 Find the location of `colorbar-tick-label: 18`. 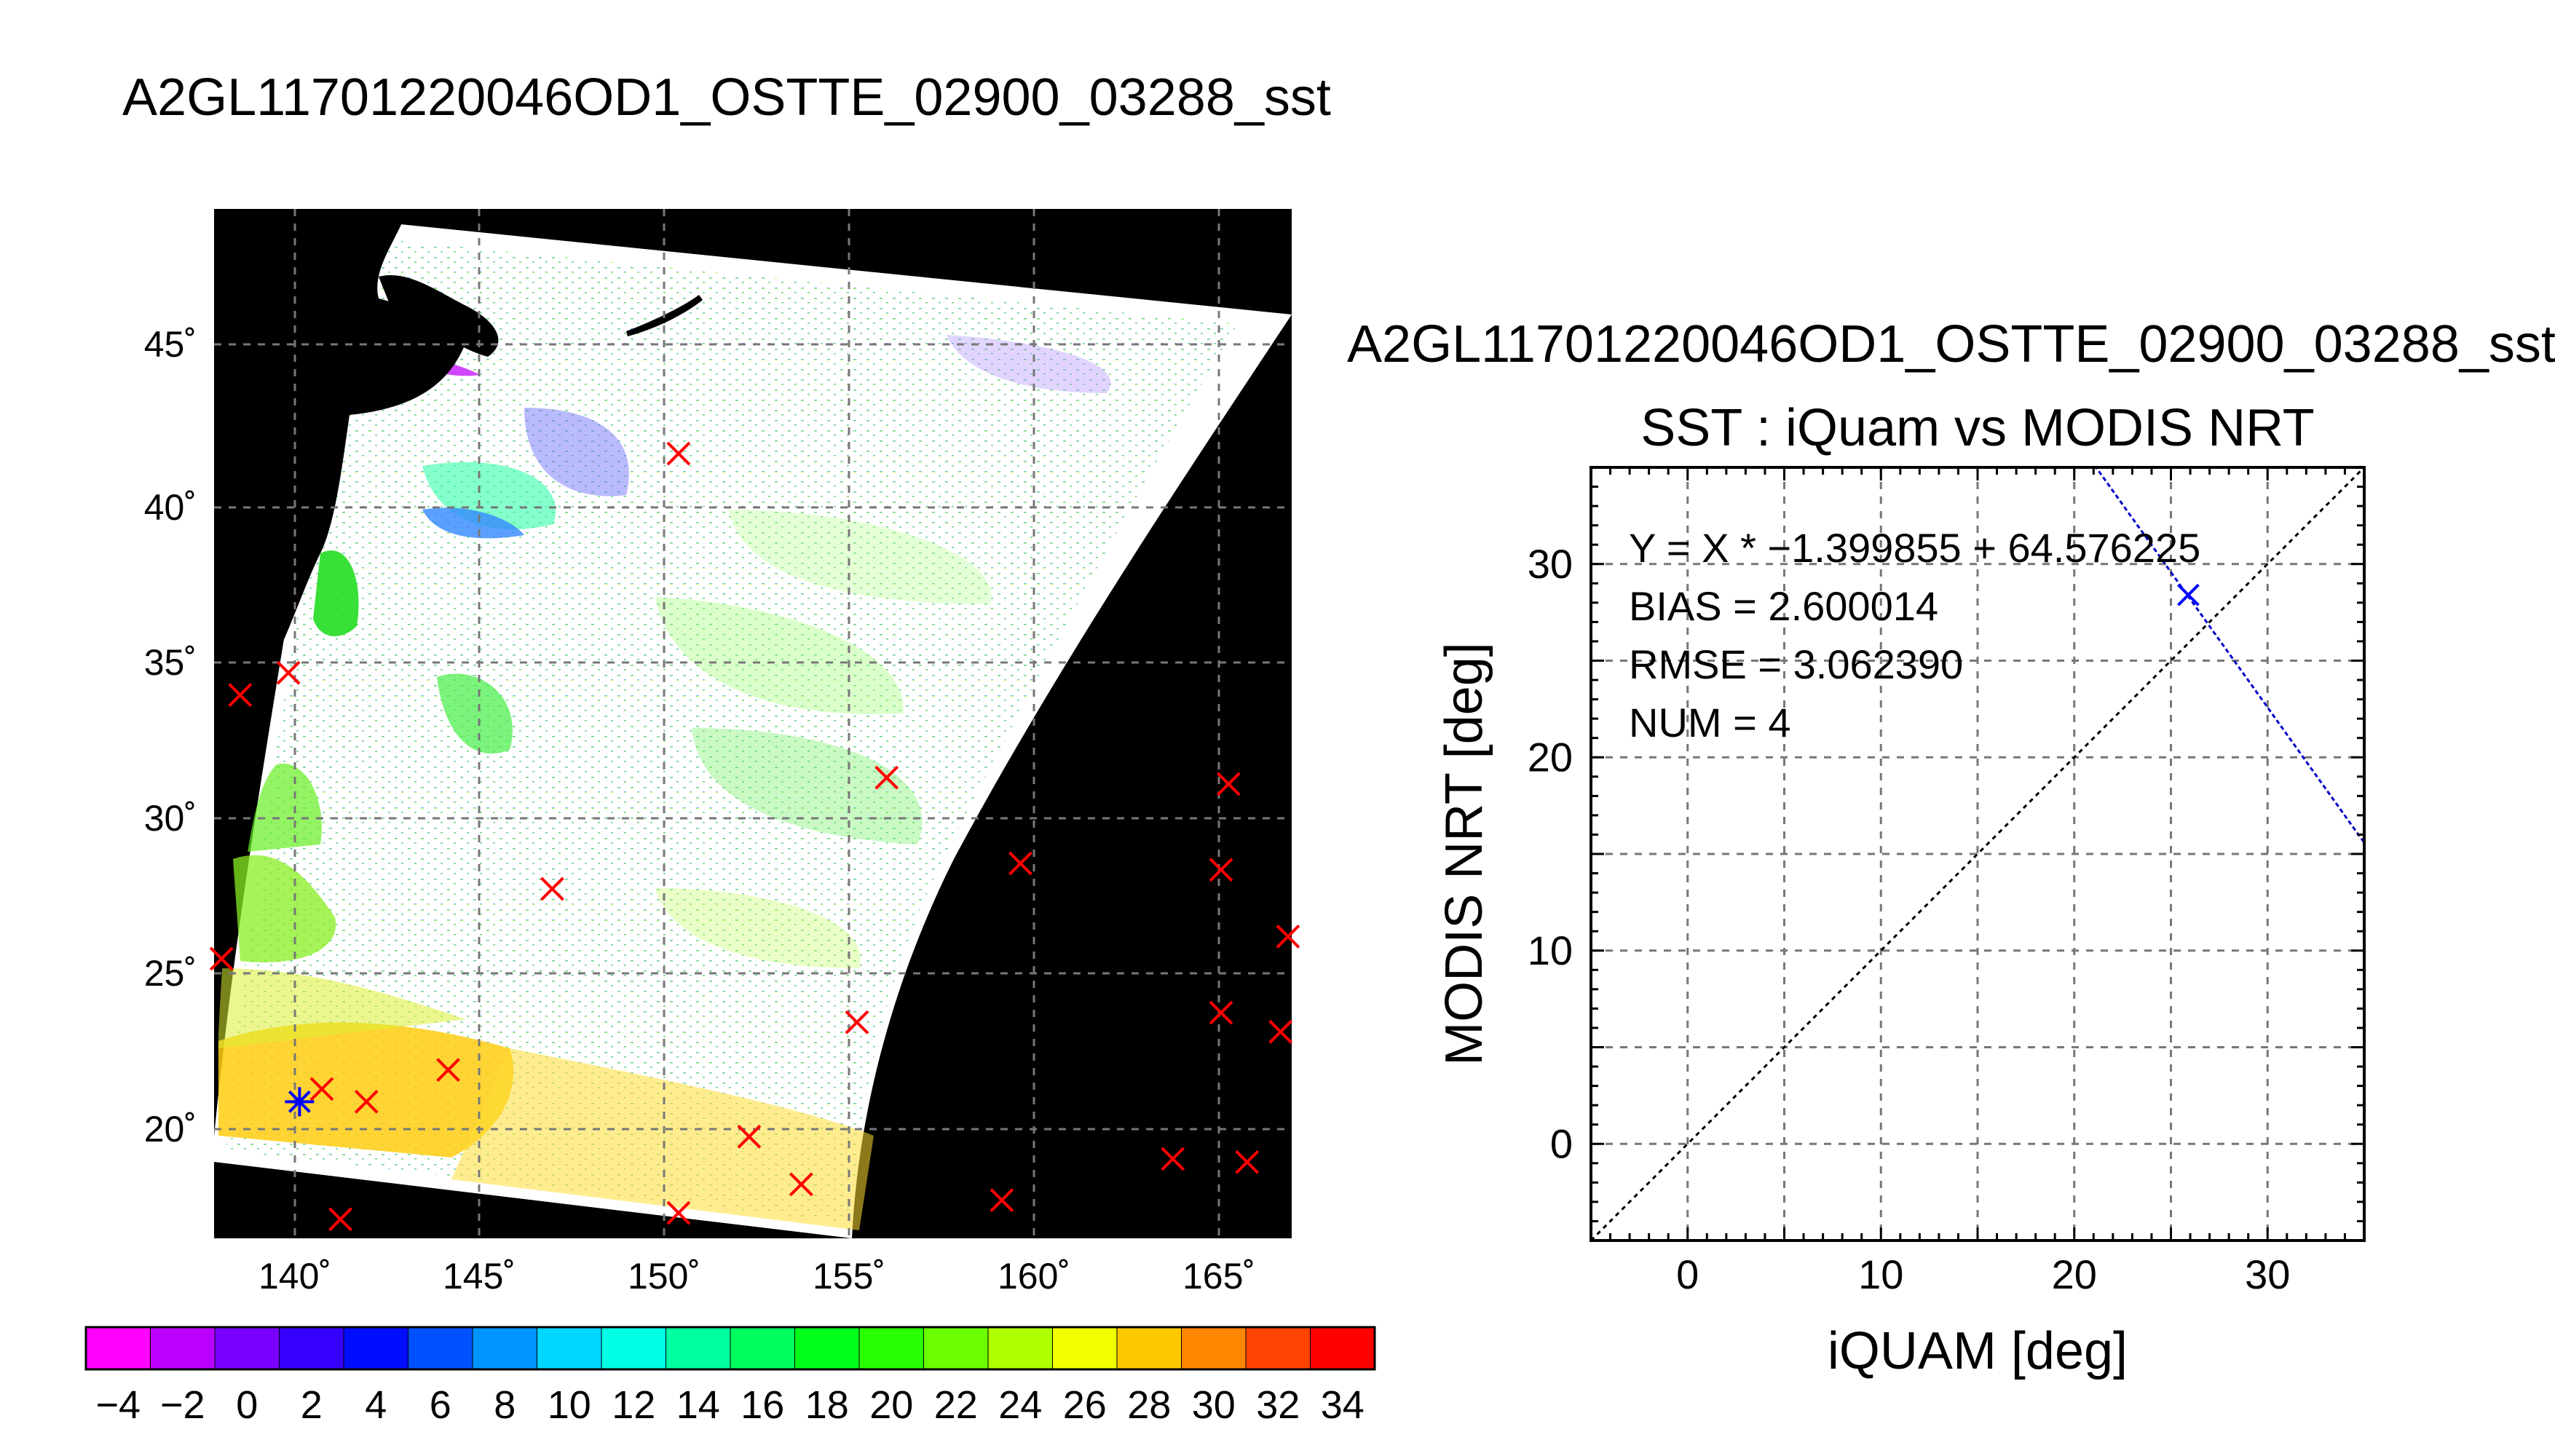

colorbar-tick-label: 18 is located at coordinates (827, 1405).